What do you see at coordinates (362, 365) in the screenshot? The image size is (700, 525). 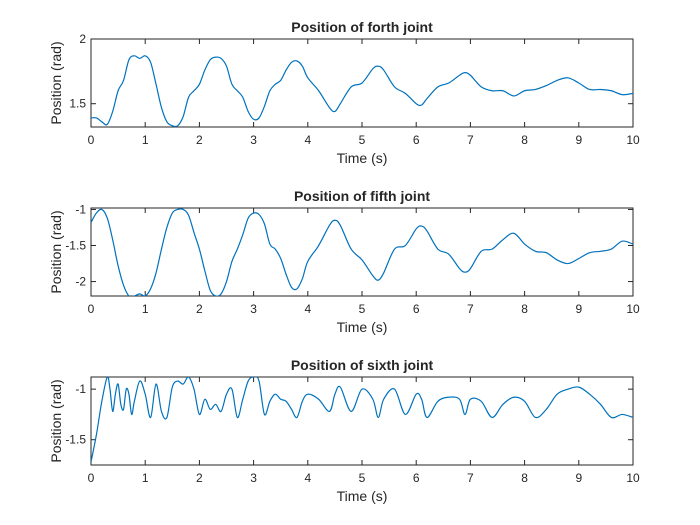 I see `chart-title: Position of sixth joint` at bounding box center [362, 365].